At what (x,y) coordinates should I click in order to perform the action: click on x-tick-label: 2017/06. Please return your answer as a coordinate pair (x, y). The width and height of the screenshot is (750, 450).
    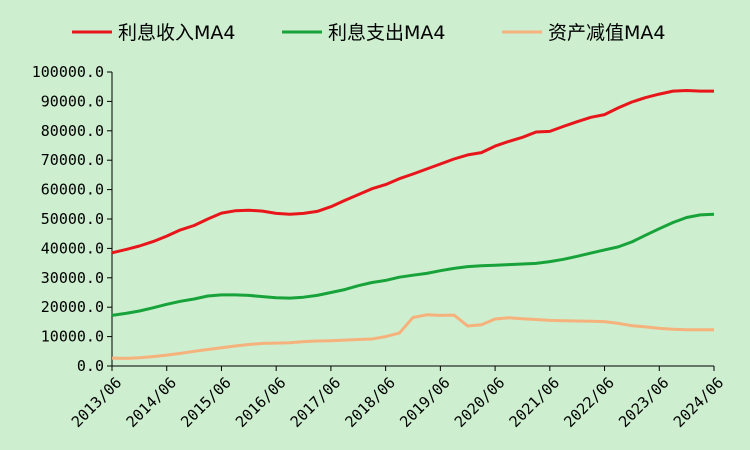
    Looking at the image, I should click on (315, 402).